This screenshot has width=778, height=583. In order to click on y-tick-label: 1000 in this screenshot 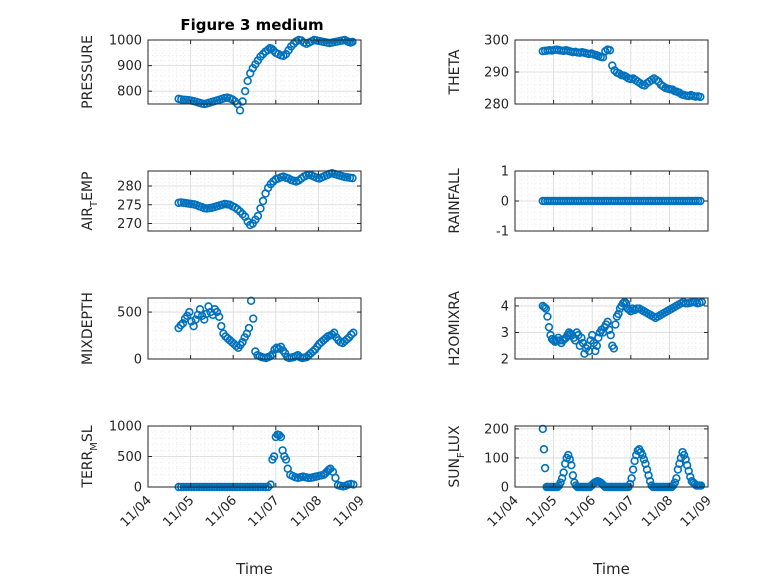, I will do `click(125, 427)`.